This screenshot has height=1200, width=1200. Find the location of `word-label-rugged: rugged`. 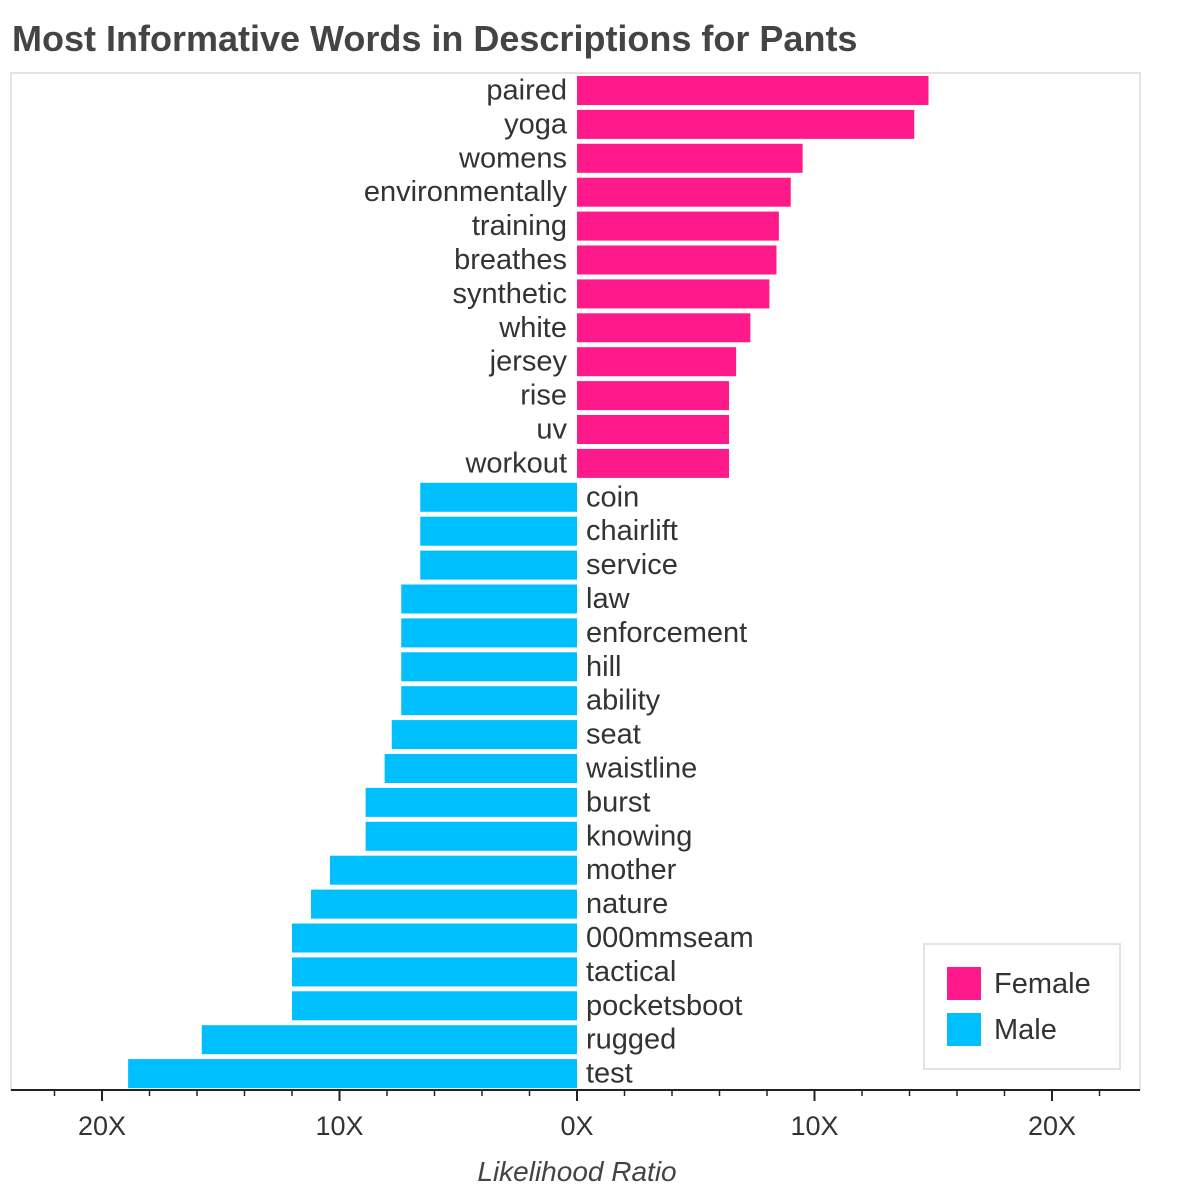

word-label-rugged: rugged is located at coordinates (631, 1040).